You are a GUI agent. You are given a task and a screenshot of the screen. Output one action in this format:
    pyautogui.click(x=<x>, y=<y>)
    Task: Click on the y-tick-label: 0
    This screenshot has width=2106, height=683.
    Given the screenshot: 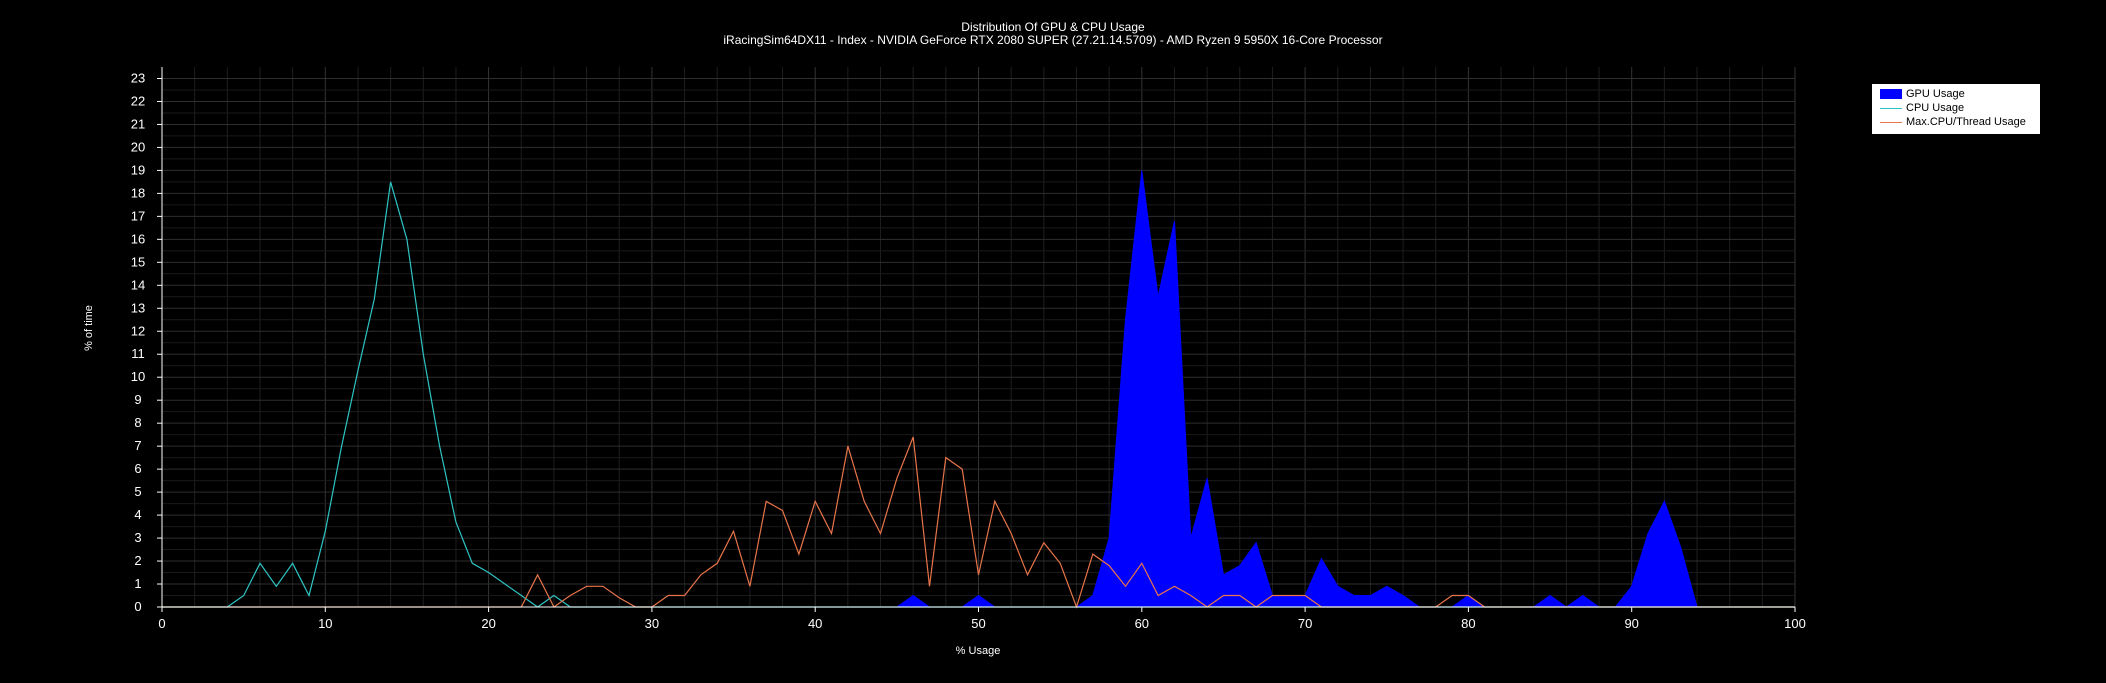 What is the action you would take?
    pyautogui.click(x=137, y=606)
    